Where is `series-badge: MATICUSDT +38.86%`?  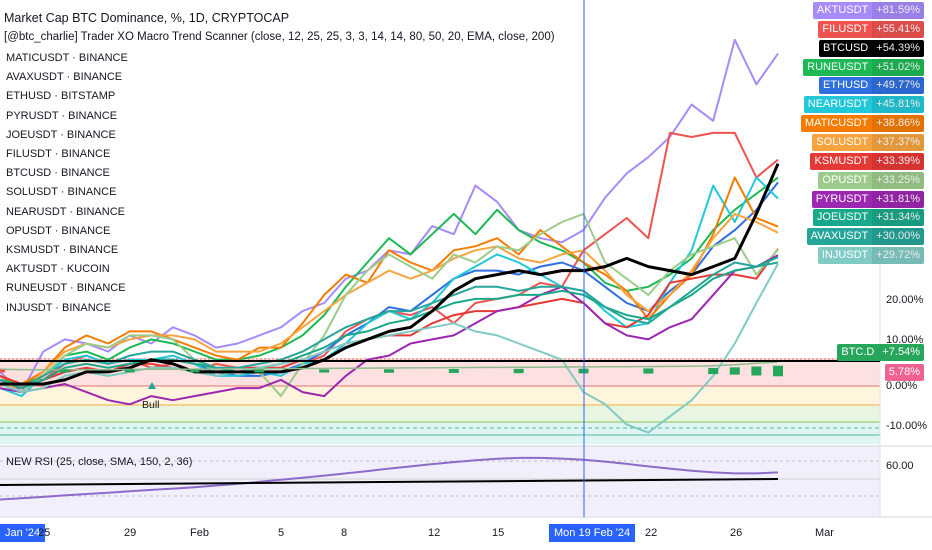
series-badge: MATICUSDT +38.86% is located at coordinates (862, 124).